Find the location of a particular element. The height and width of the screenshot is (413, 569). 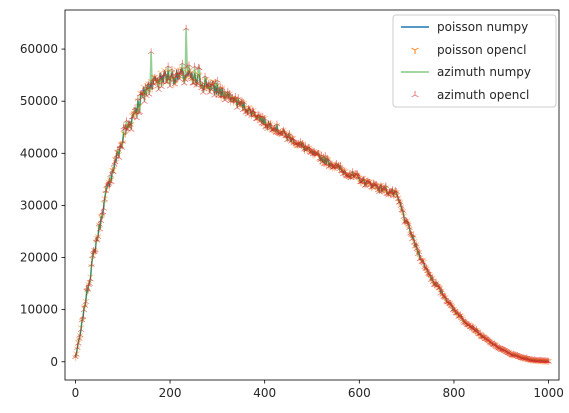

x-tick-label: 200 is located at coordinates (170, 393).